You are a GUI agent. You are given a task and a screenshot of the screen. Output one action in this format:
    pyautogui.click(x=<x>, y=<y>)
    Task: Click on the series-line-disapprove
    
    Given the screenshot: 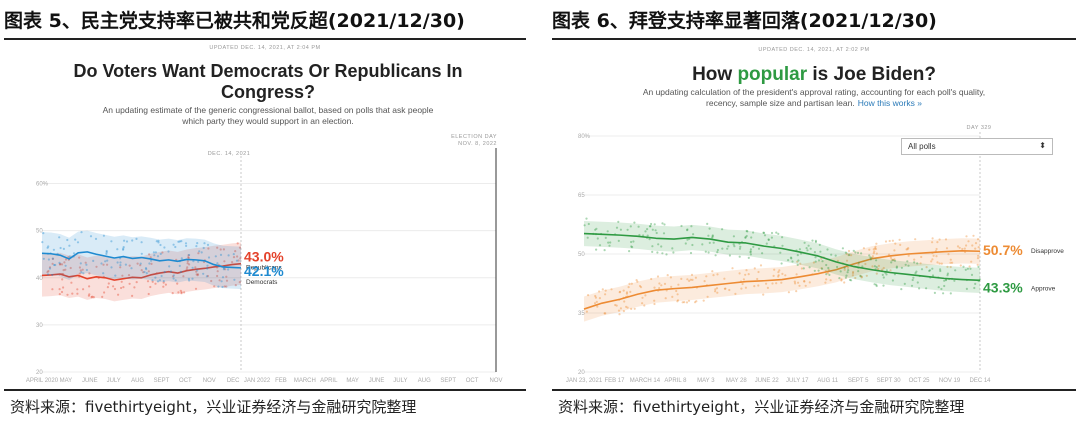 What is the action you would take?
    pyautogui.click(x=782, y=280)
    